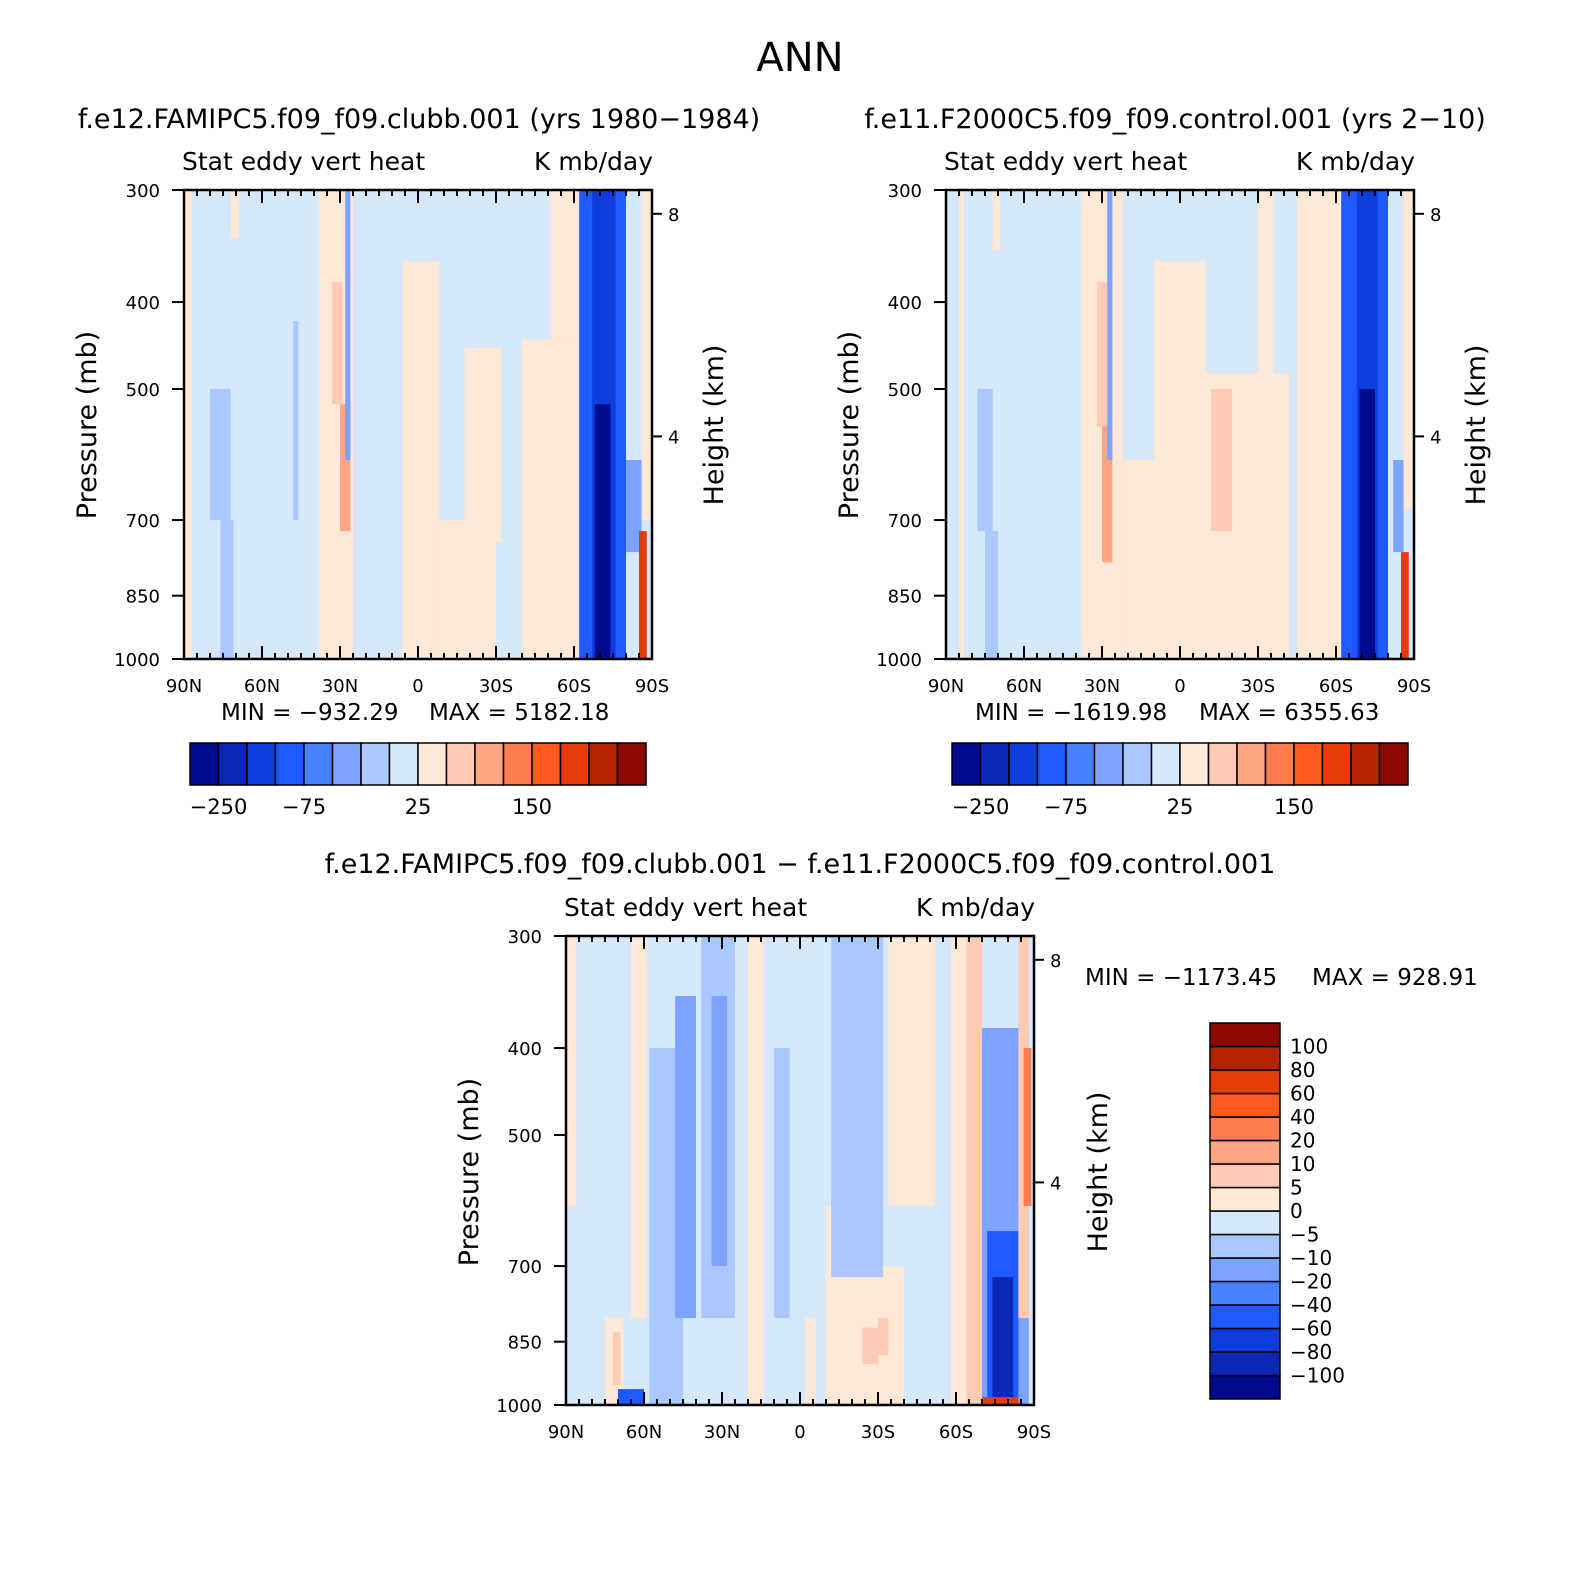 Image resolution: width=1591 pixels, height=1588 pixels. I want to click on panel-diff-xtick-label: 60S, so click(956, 1432).